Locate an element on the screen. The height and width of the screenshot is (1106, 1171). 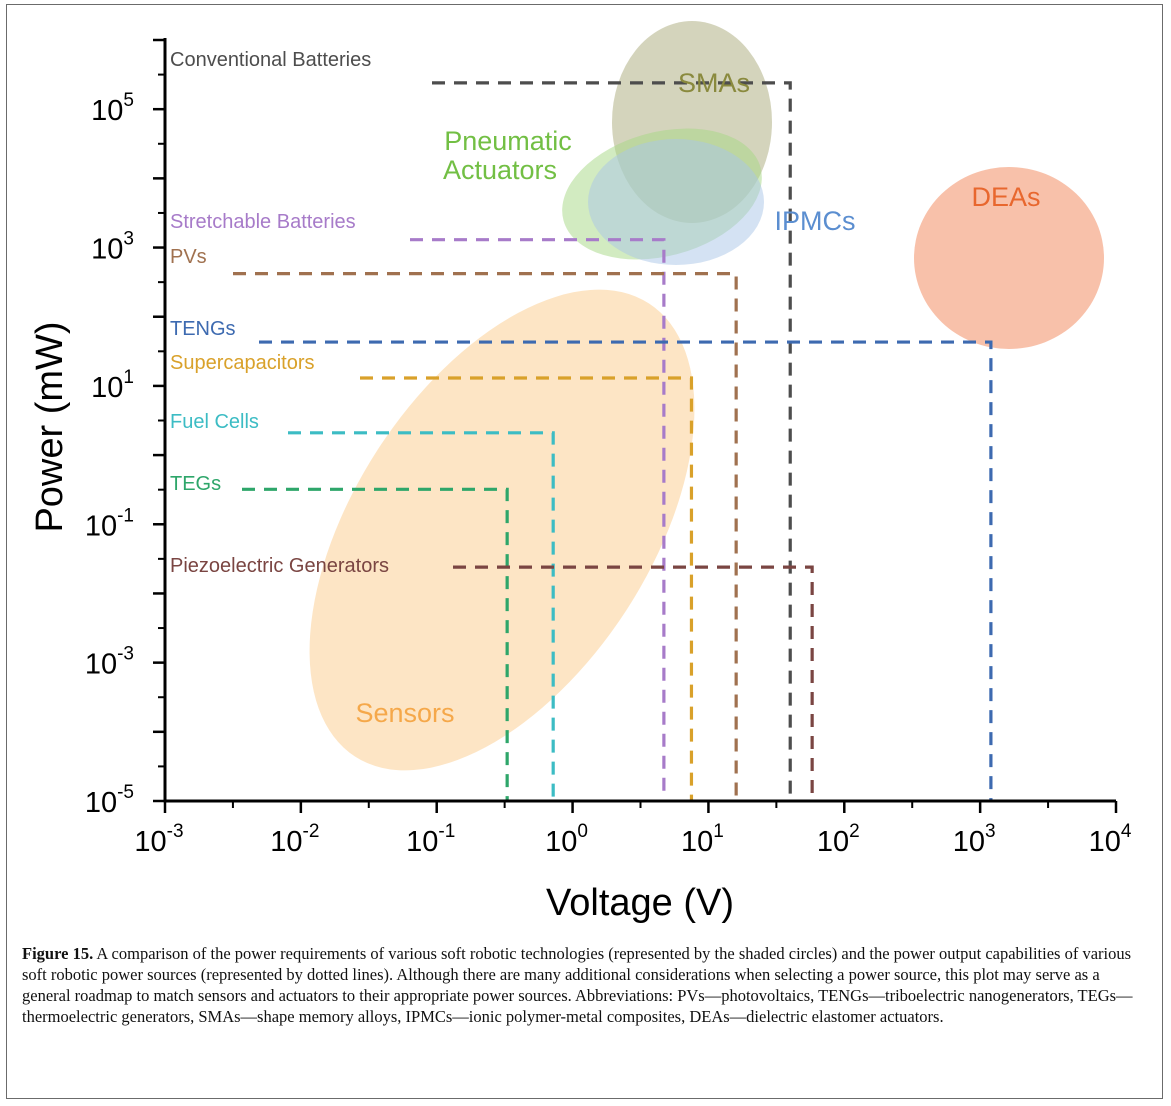
tegs-line is located at coordinates (375, 644).